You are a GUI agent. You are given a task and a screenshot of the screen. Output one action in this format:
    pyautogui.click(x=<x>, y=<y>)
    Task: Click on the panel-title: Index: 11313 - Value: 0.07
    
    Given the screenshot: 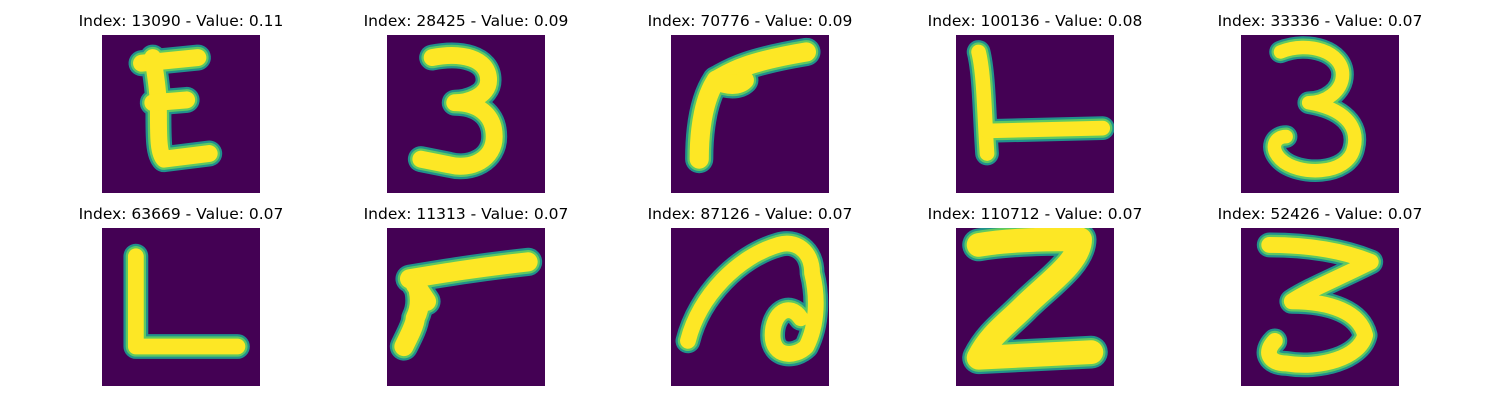 What is the action you would take?
    pyautogui.click(x=466, y=214)
    